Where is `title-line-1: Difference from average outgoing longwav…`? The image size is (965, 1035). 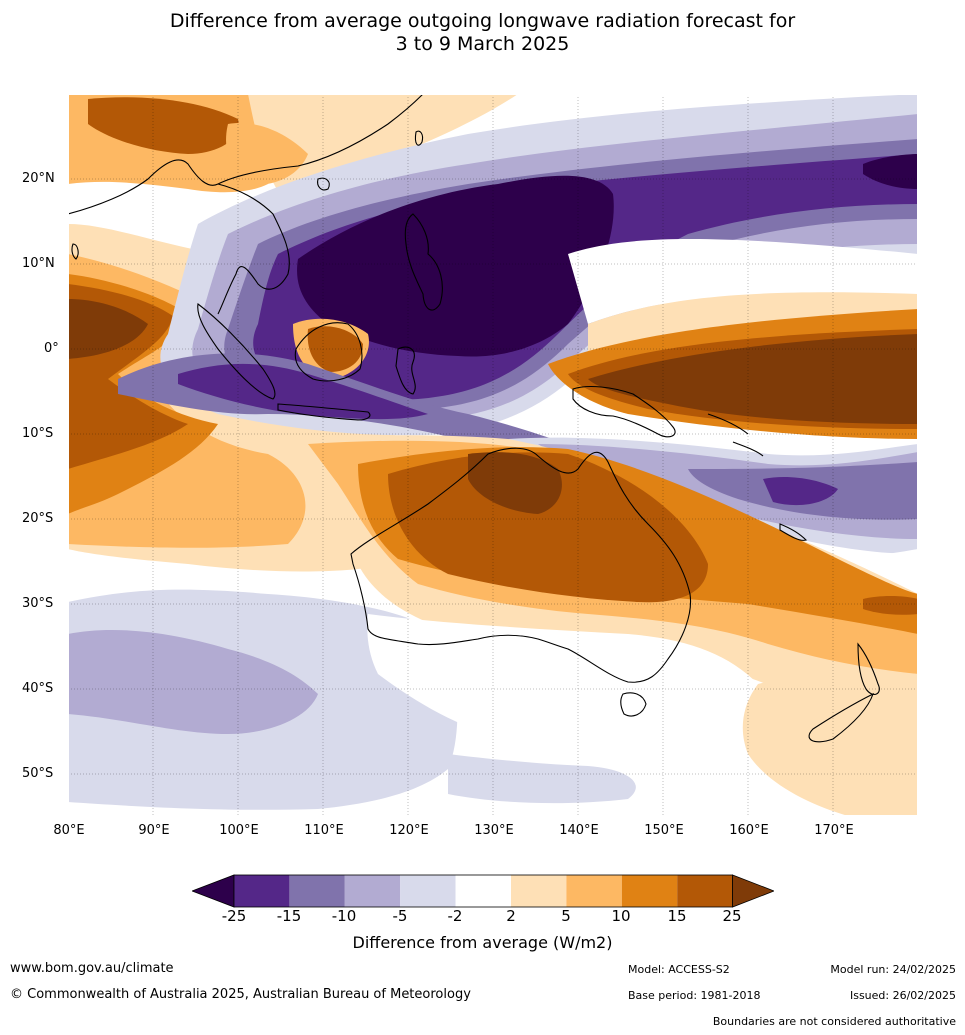
title-line-1: Difference from average outgoing longwav… is located at coordinates (482, 21).